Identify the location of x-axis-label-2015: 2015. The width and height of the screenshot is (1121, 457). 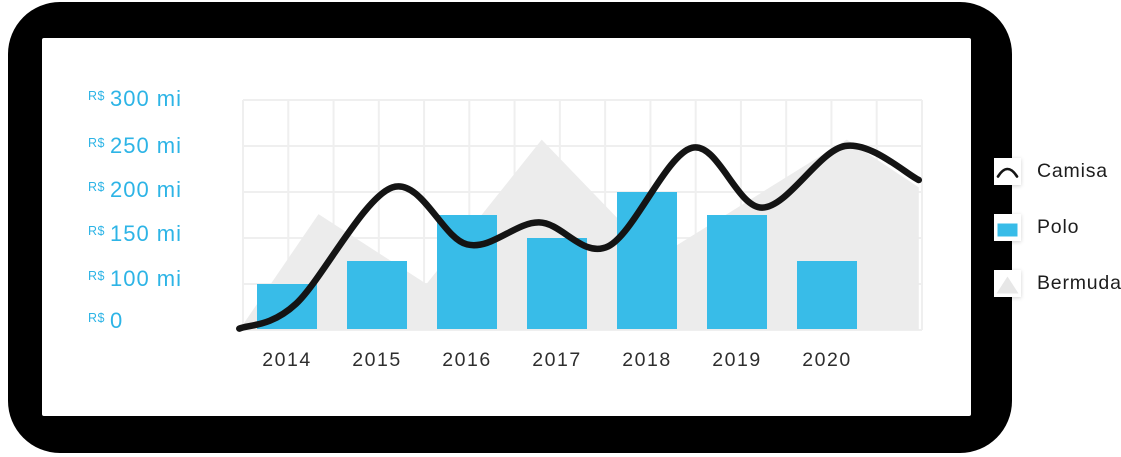
(377, 360).